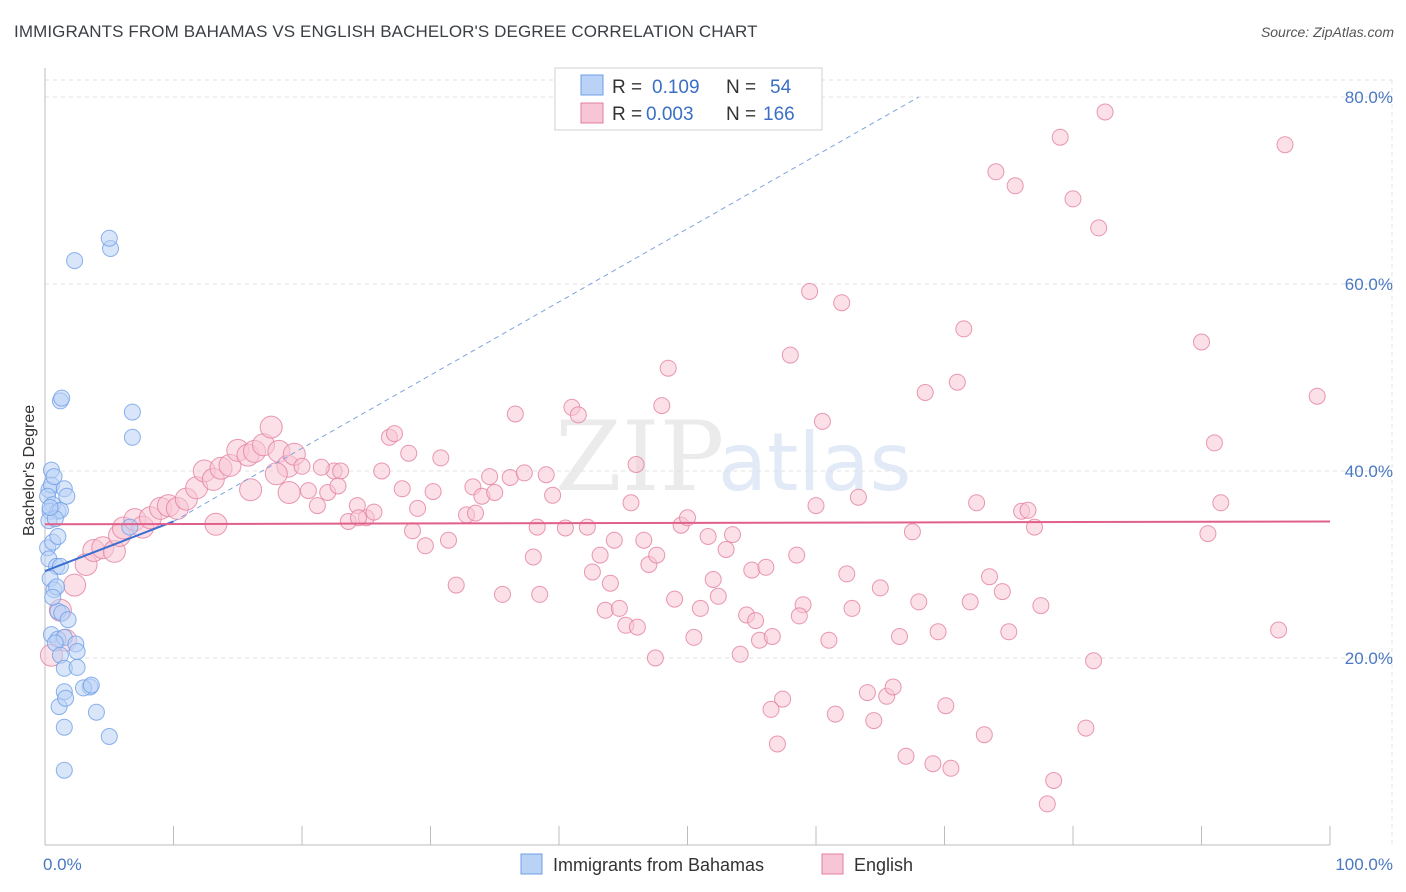 This screenshot has width=1406, height=892. I want to click on series-legend: Immigrants from Bahamas English, so click(716, 864).